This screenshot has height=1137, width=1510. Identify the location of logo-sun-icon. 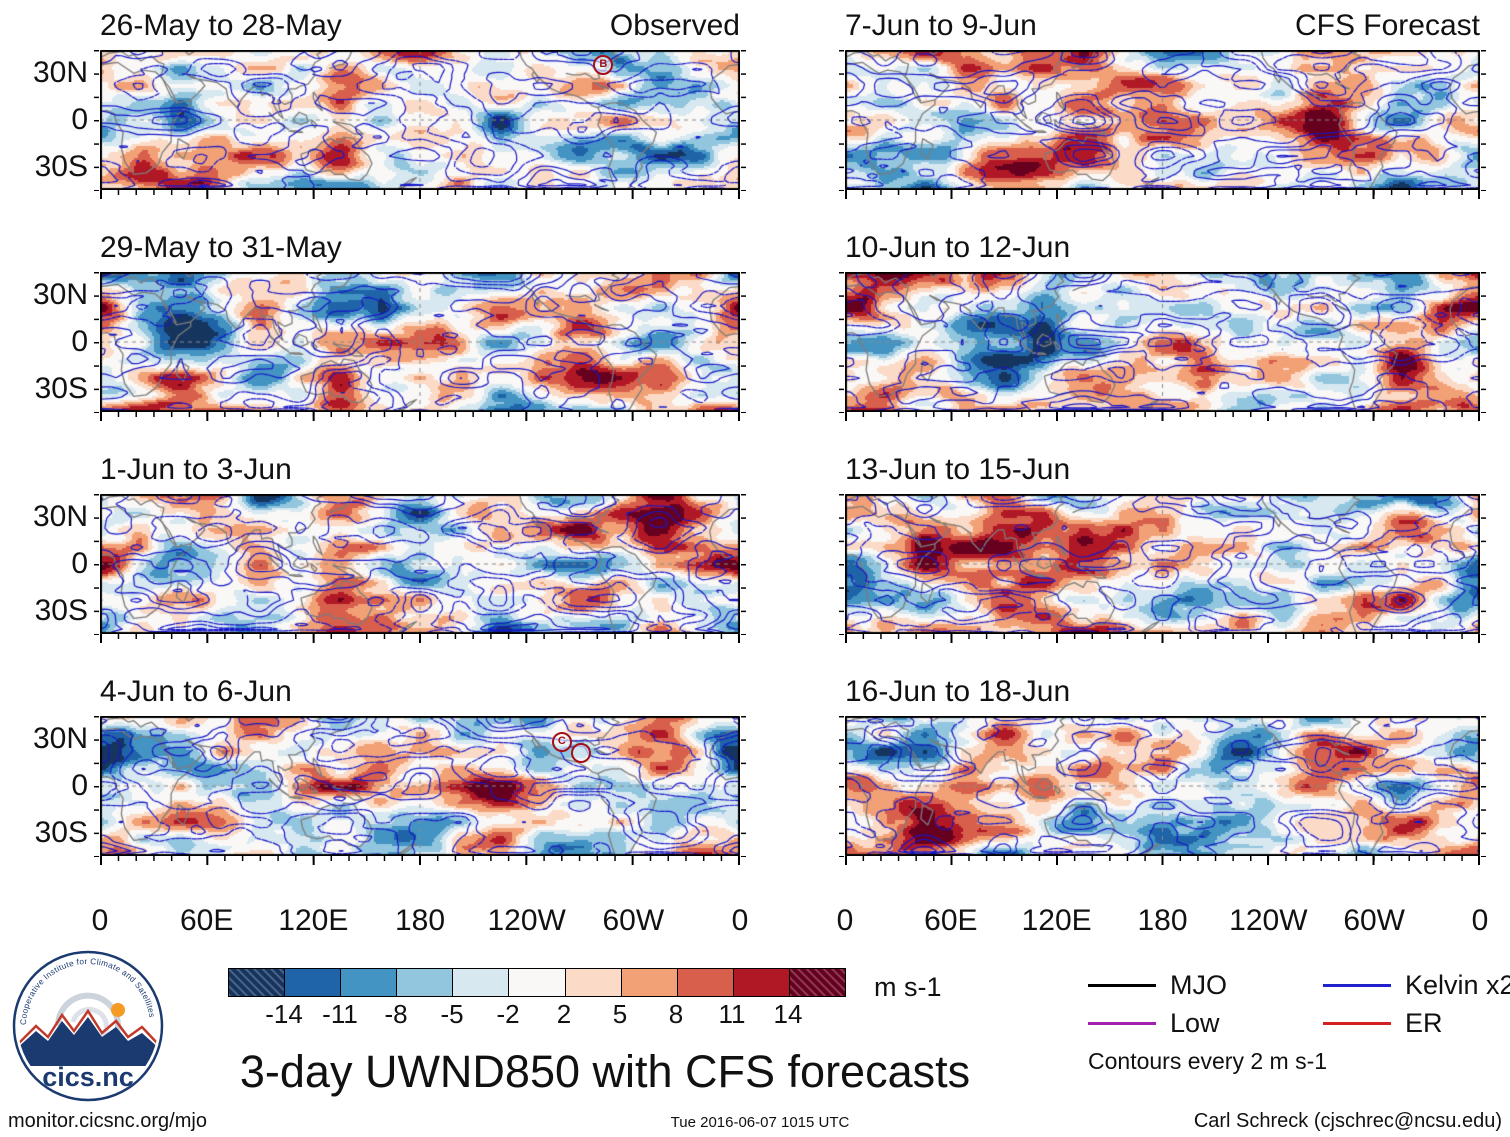
(118, 1010).